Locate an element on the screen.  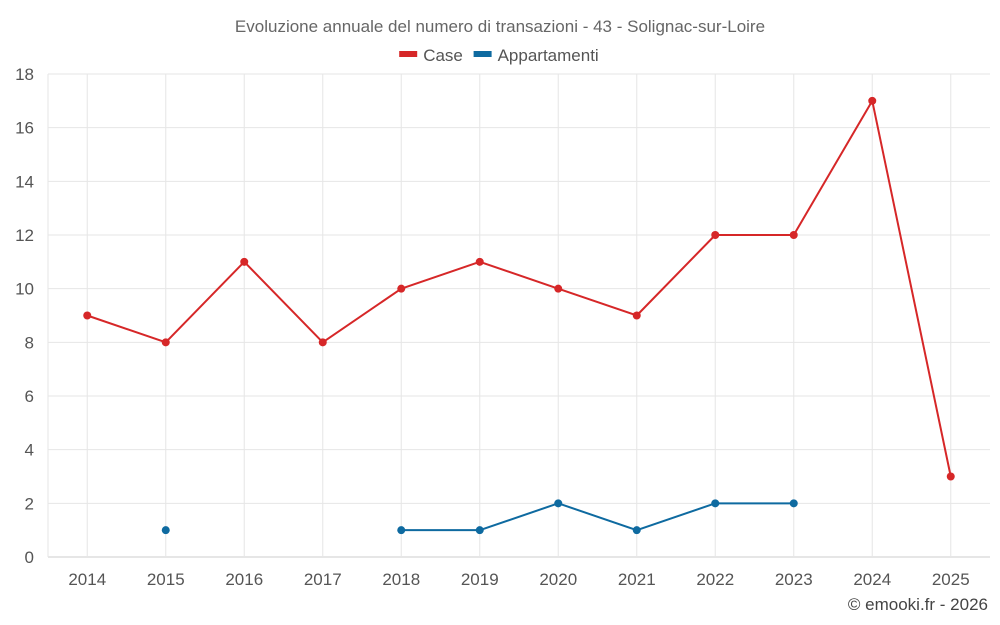
y-tick-label: 12 is located at coordinates (24, 235).